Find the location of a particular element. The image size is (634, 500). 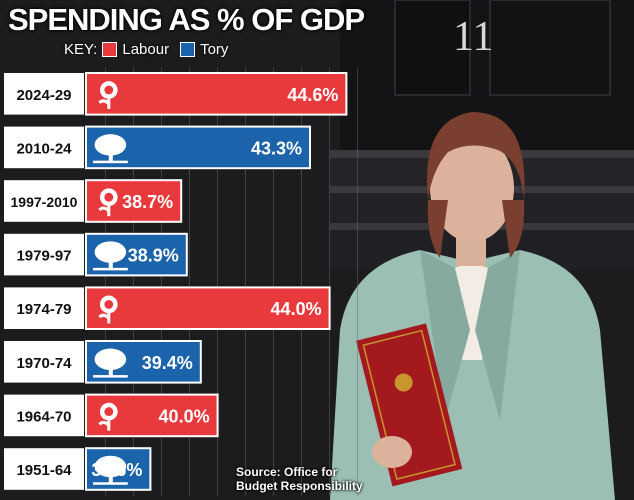

data-label: 43.3% is located at coordinates (276, 148).